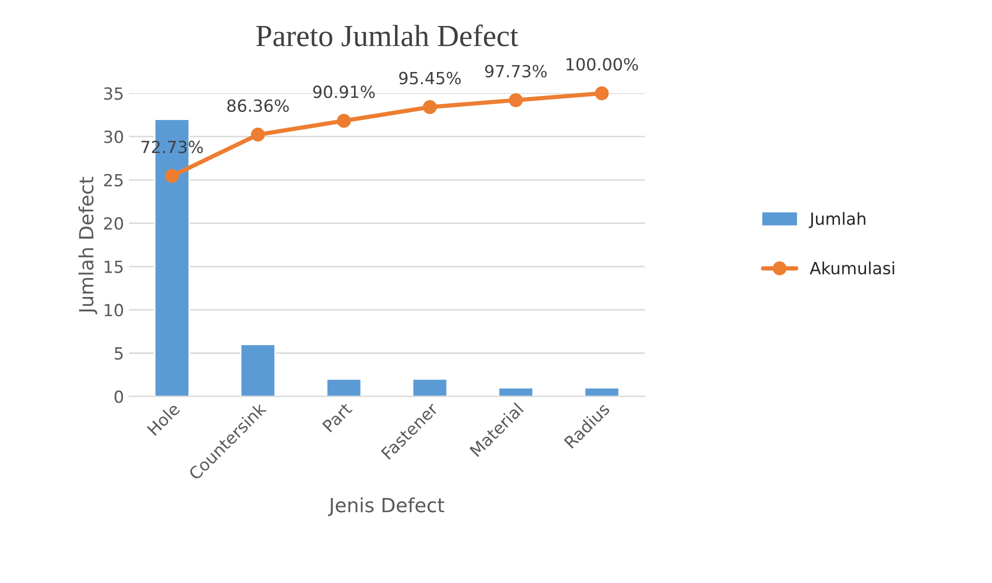  I want to click on legend-label: Jumlah, so click(837, 220).